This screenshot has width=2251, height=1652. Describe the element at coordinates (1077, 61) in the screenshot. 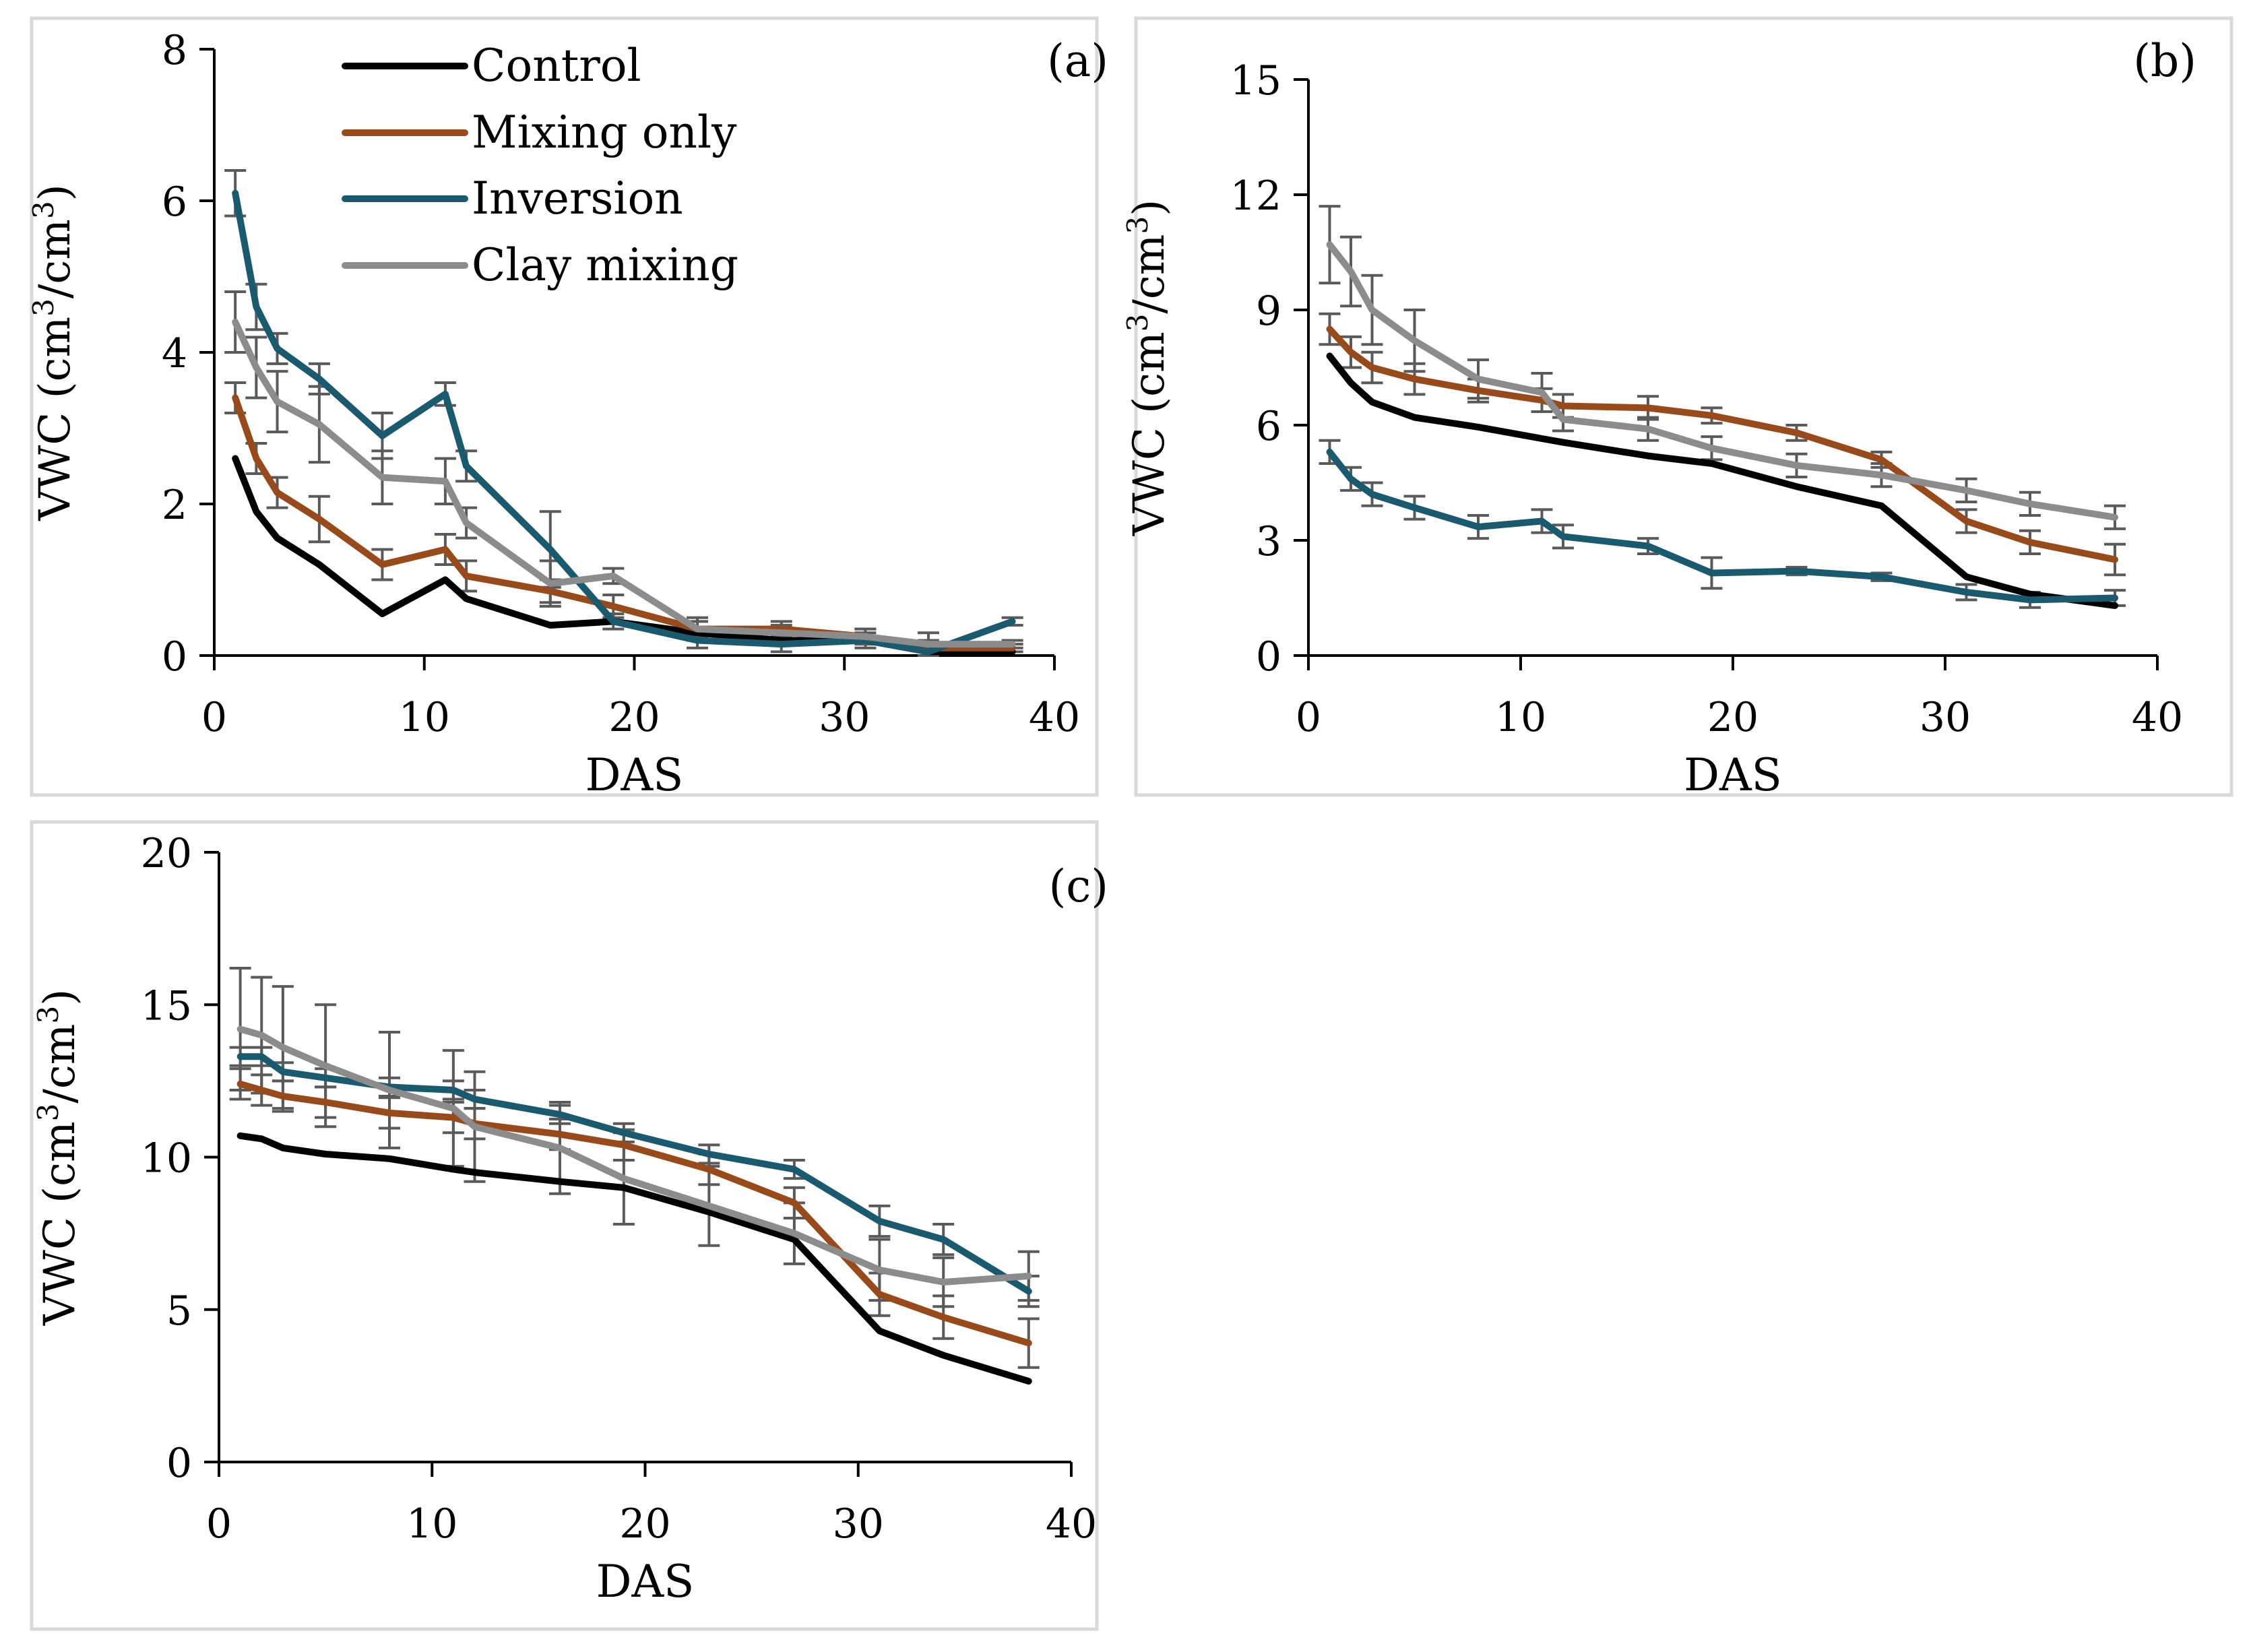

I see `panel-label: (a)` at that location.